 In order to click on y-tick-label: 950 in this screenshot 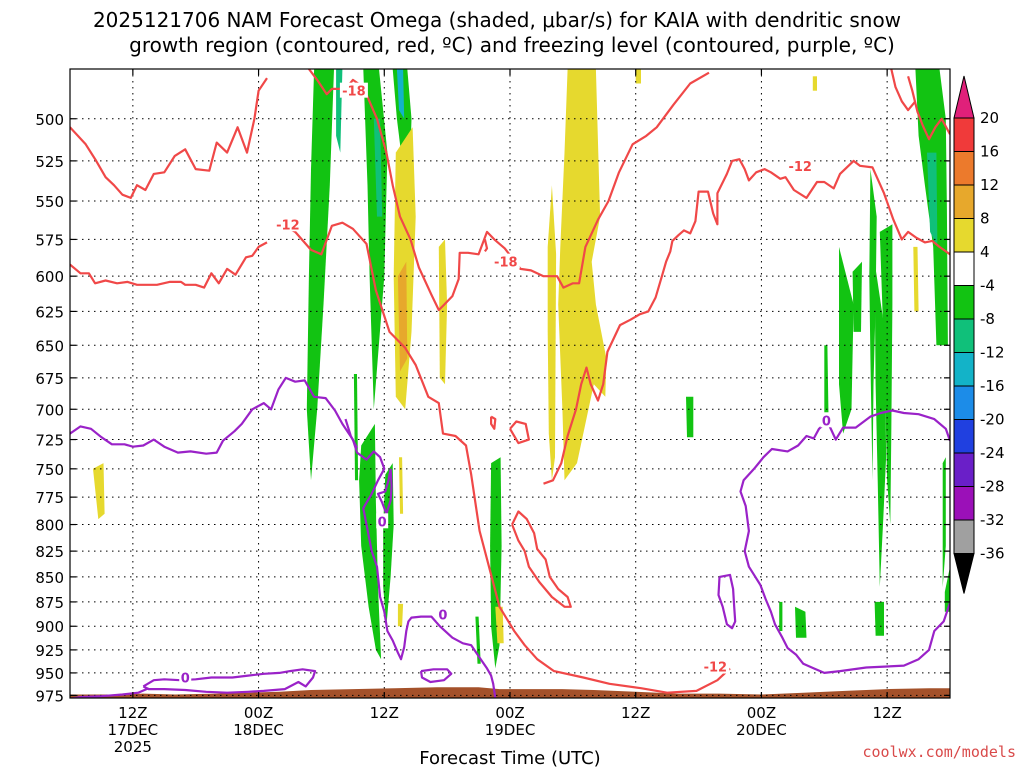, I will do `click(49, 674)`.